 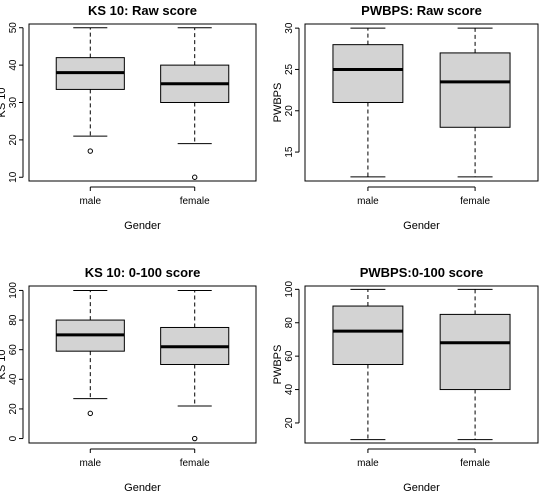 What do you see at coordinates (142, 10) in the screenshot?
I see `chart-title: KS 10: Raw score` at bounding box center [142, 10].